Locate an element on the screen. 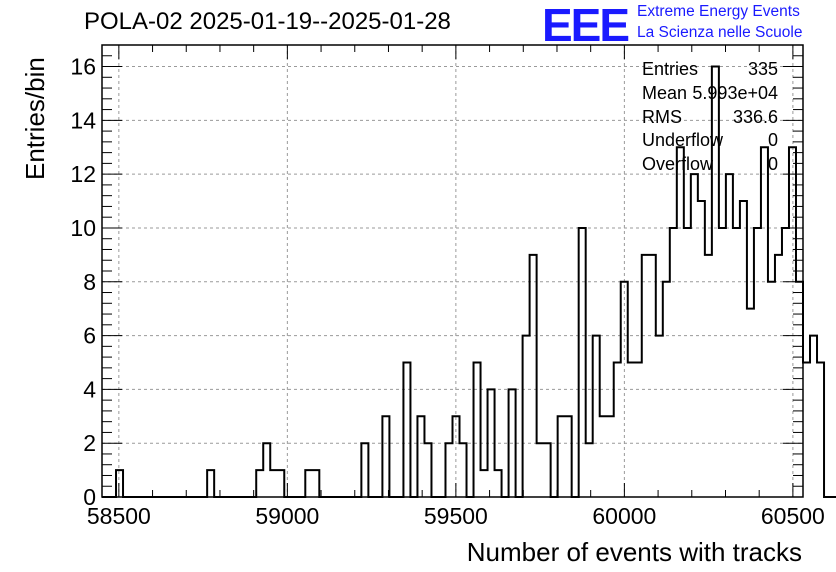 This screenshot has height=572, width=836. stat-row-entries: Entries 335 is located at coordinates (710, 70).